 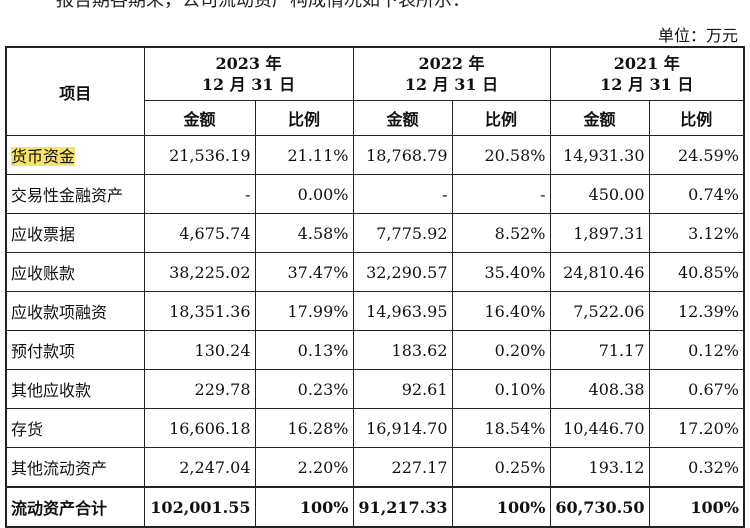 I want to click on row-label: 应收款项融资, so click(x=75, y=311).